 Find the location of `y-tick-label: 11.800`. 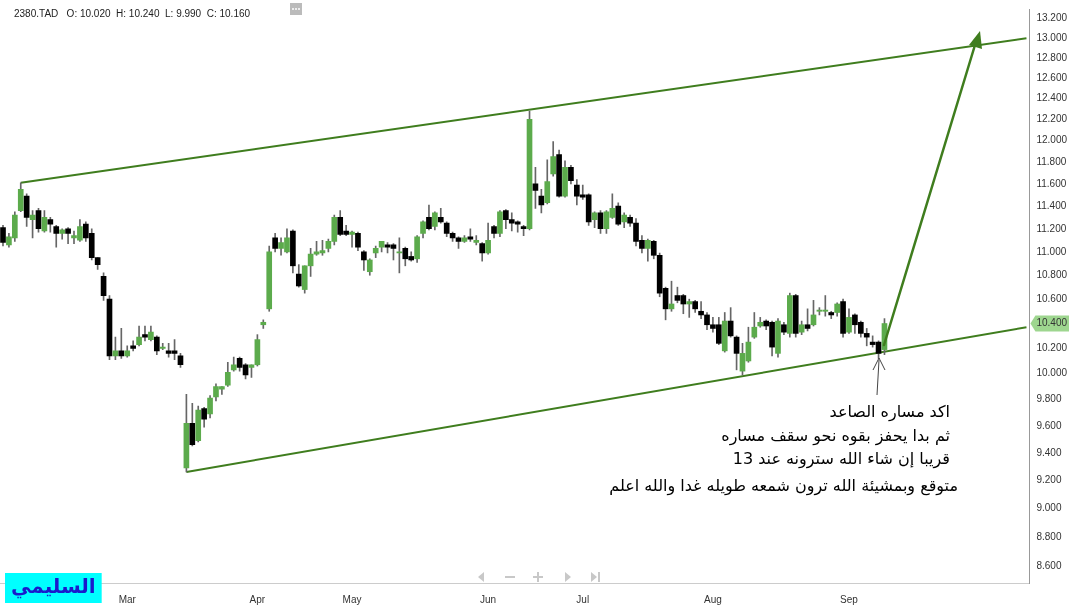

y-tick-label: 11.800 is located at coordinates (1051, 161).